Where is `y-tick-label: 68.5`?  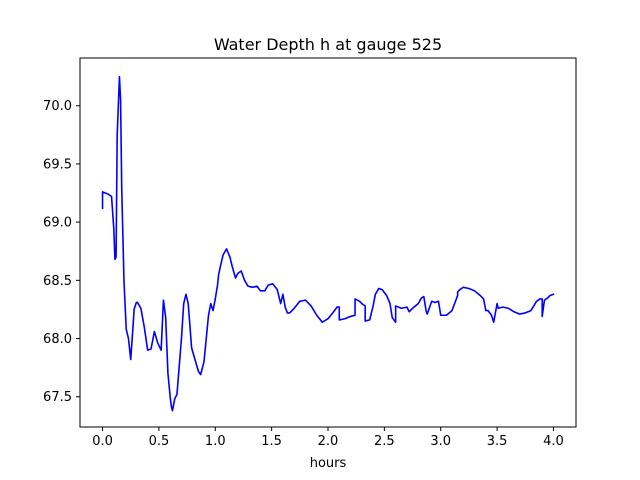
y-tick-label: 68.5 is located at coordinates (57, 281).